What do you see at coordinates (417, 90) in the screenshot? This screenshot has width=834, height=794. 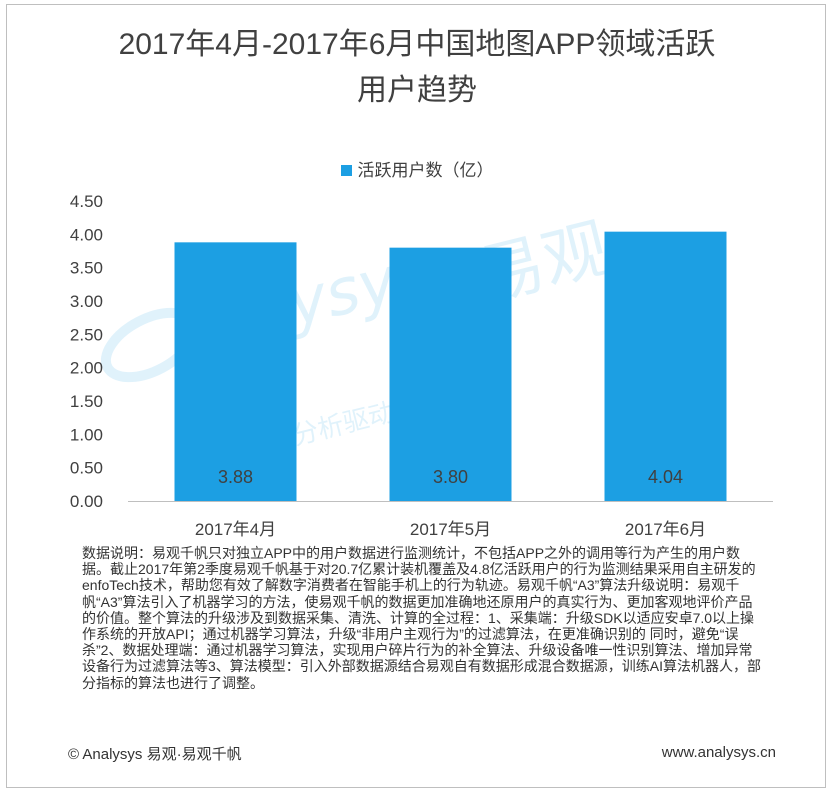 I see `chart-title-line-2: 用户趋势` at bounding box center [417, 90].